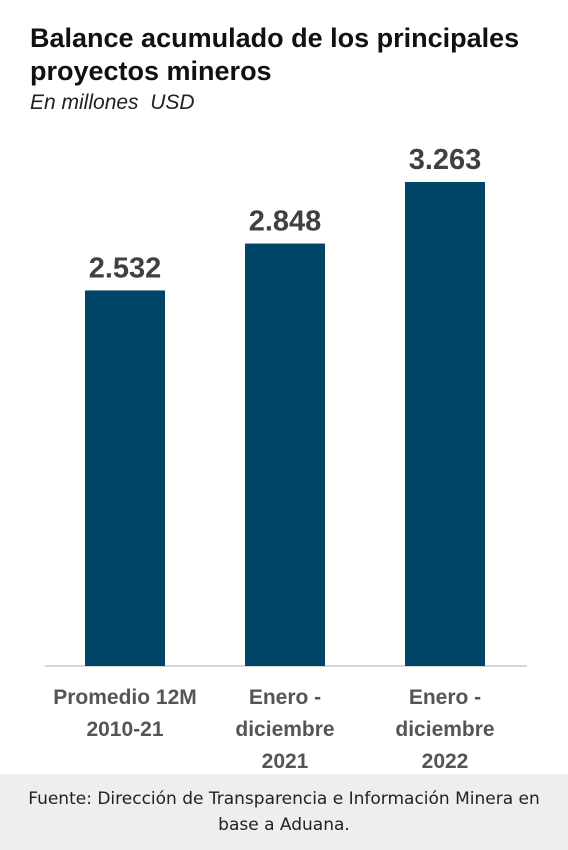 Image resolution: width=568 pixels, height=850 pixels. What do you see at coordinates (445, 761) in the screenshot?
I see `category-label-2-line-2: 2022` at bounding box center [445, 761].